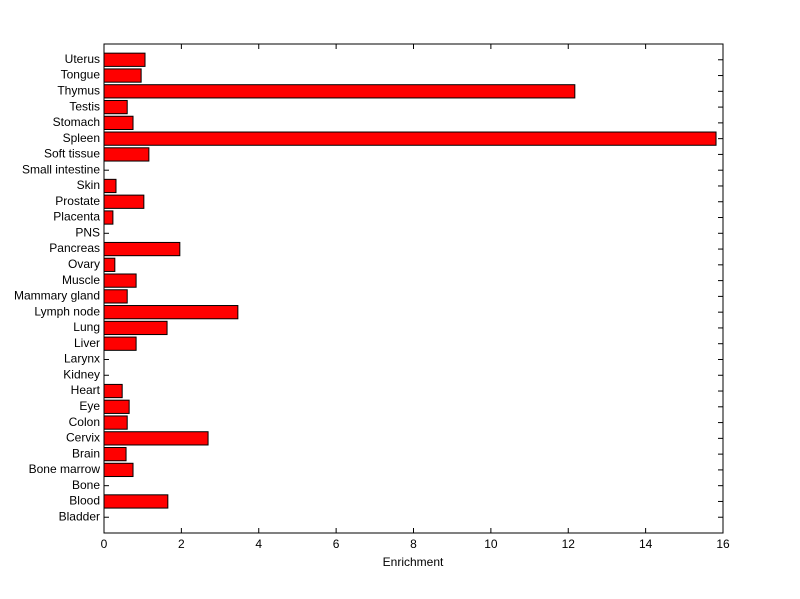 The width and height of the screenshot is (800, 599). I want to click on y-tick-label: Uterus, so click(82, 59).